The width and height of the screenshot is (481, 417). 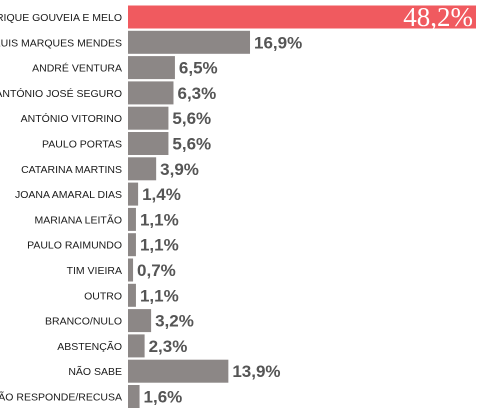 I want to click on value-label: 48,2%, so click(x=438, y=17).